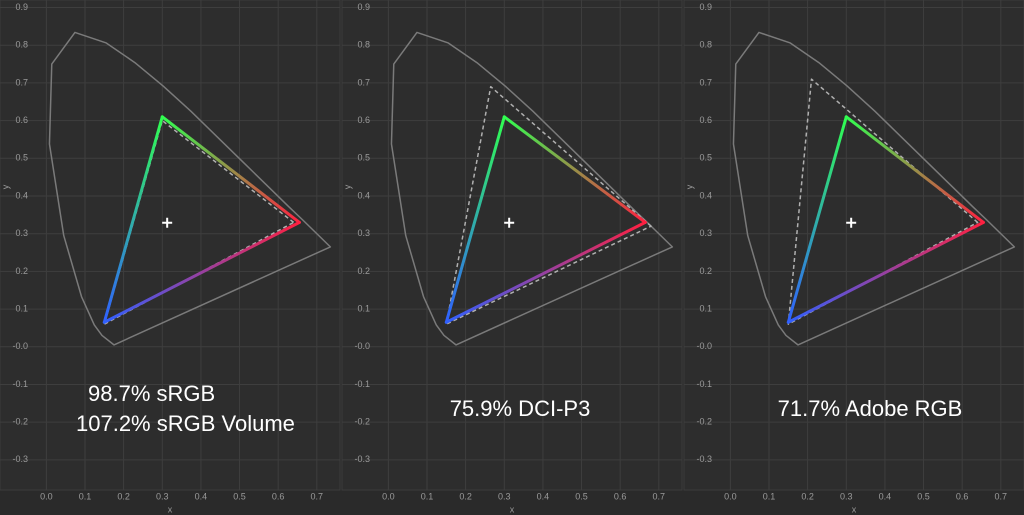 This screenshot has height=515, width=1024. I want to click on annotation: 98.7% sRGB, so click(151, 393).